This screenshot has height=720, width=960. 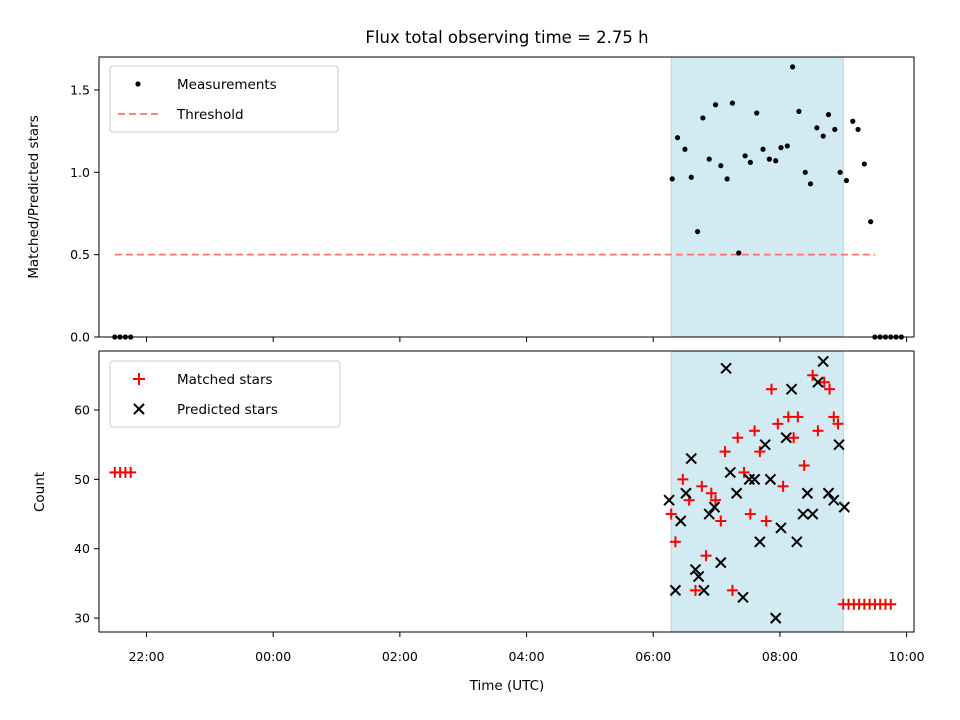 I want to click on bottom-x-tick-label: 10:00, so click(x=907, y=656).